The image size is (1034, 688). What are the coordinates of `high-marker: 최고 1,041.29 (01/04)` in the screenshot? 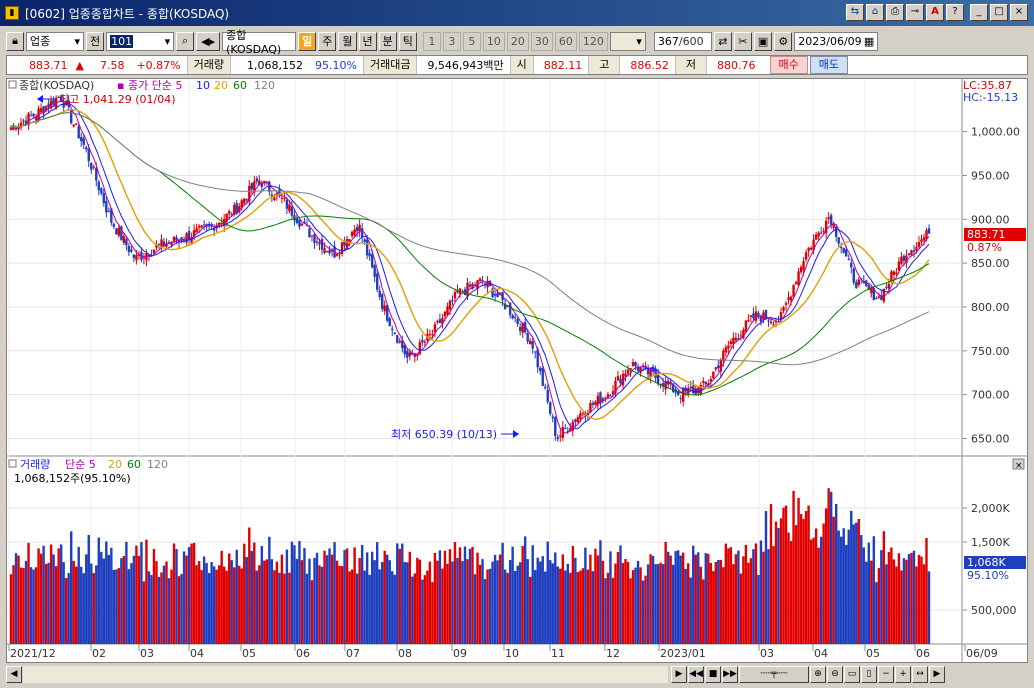 It's located at (106, 99).